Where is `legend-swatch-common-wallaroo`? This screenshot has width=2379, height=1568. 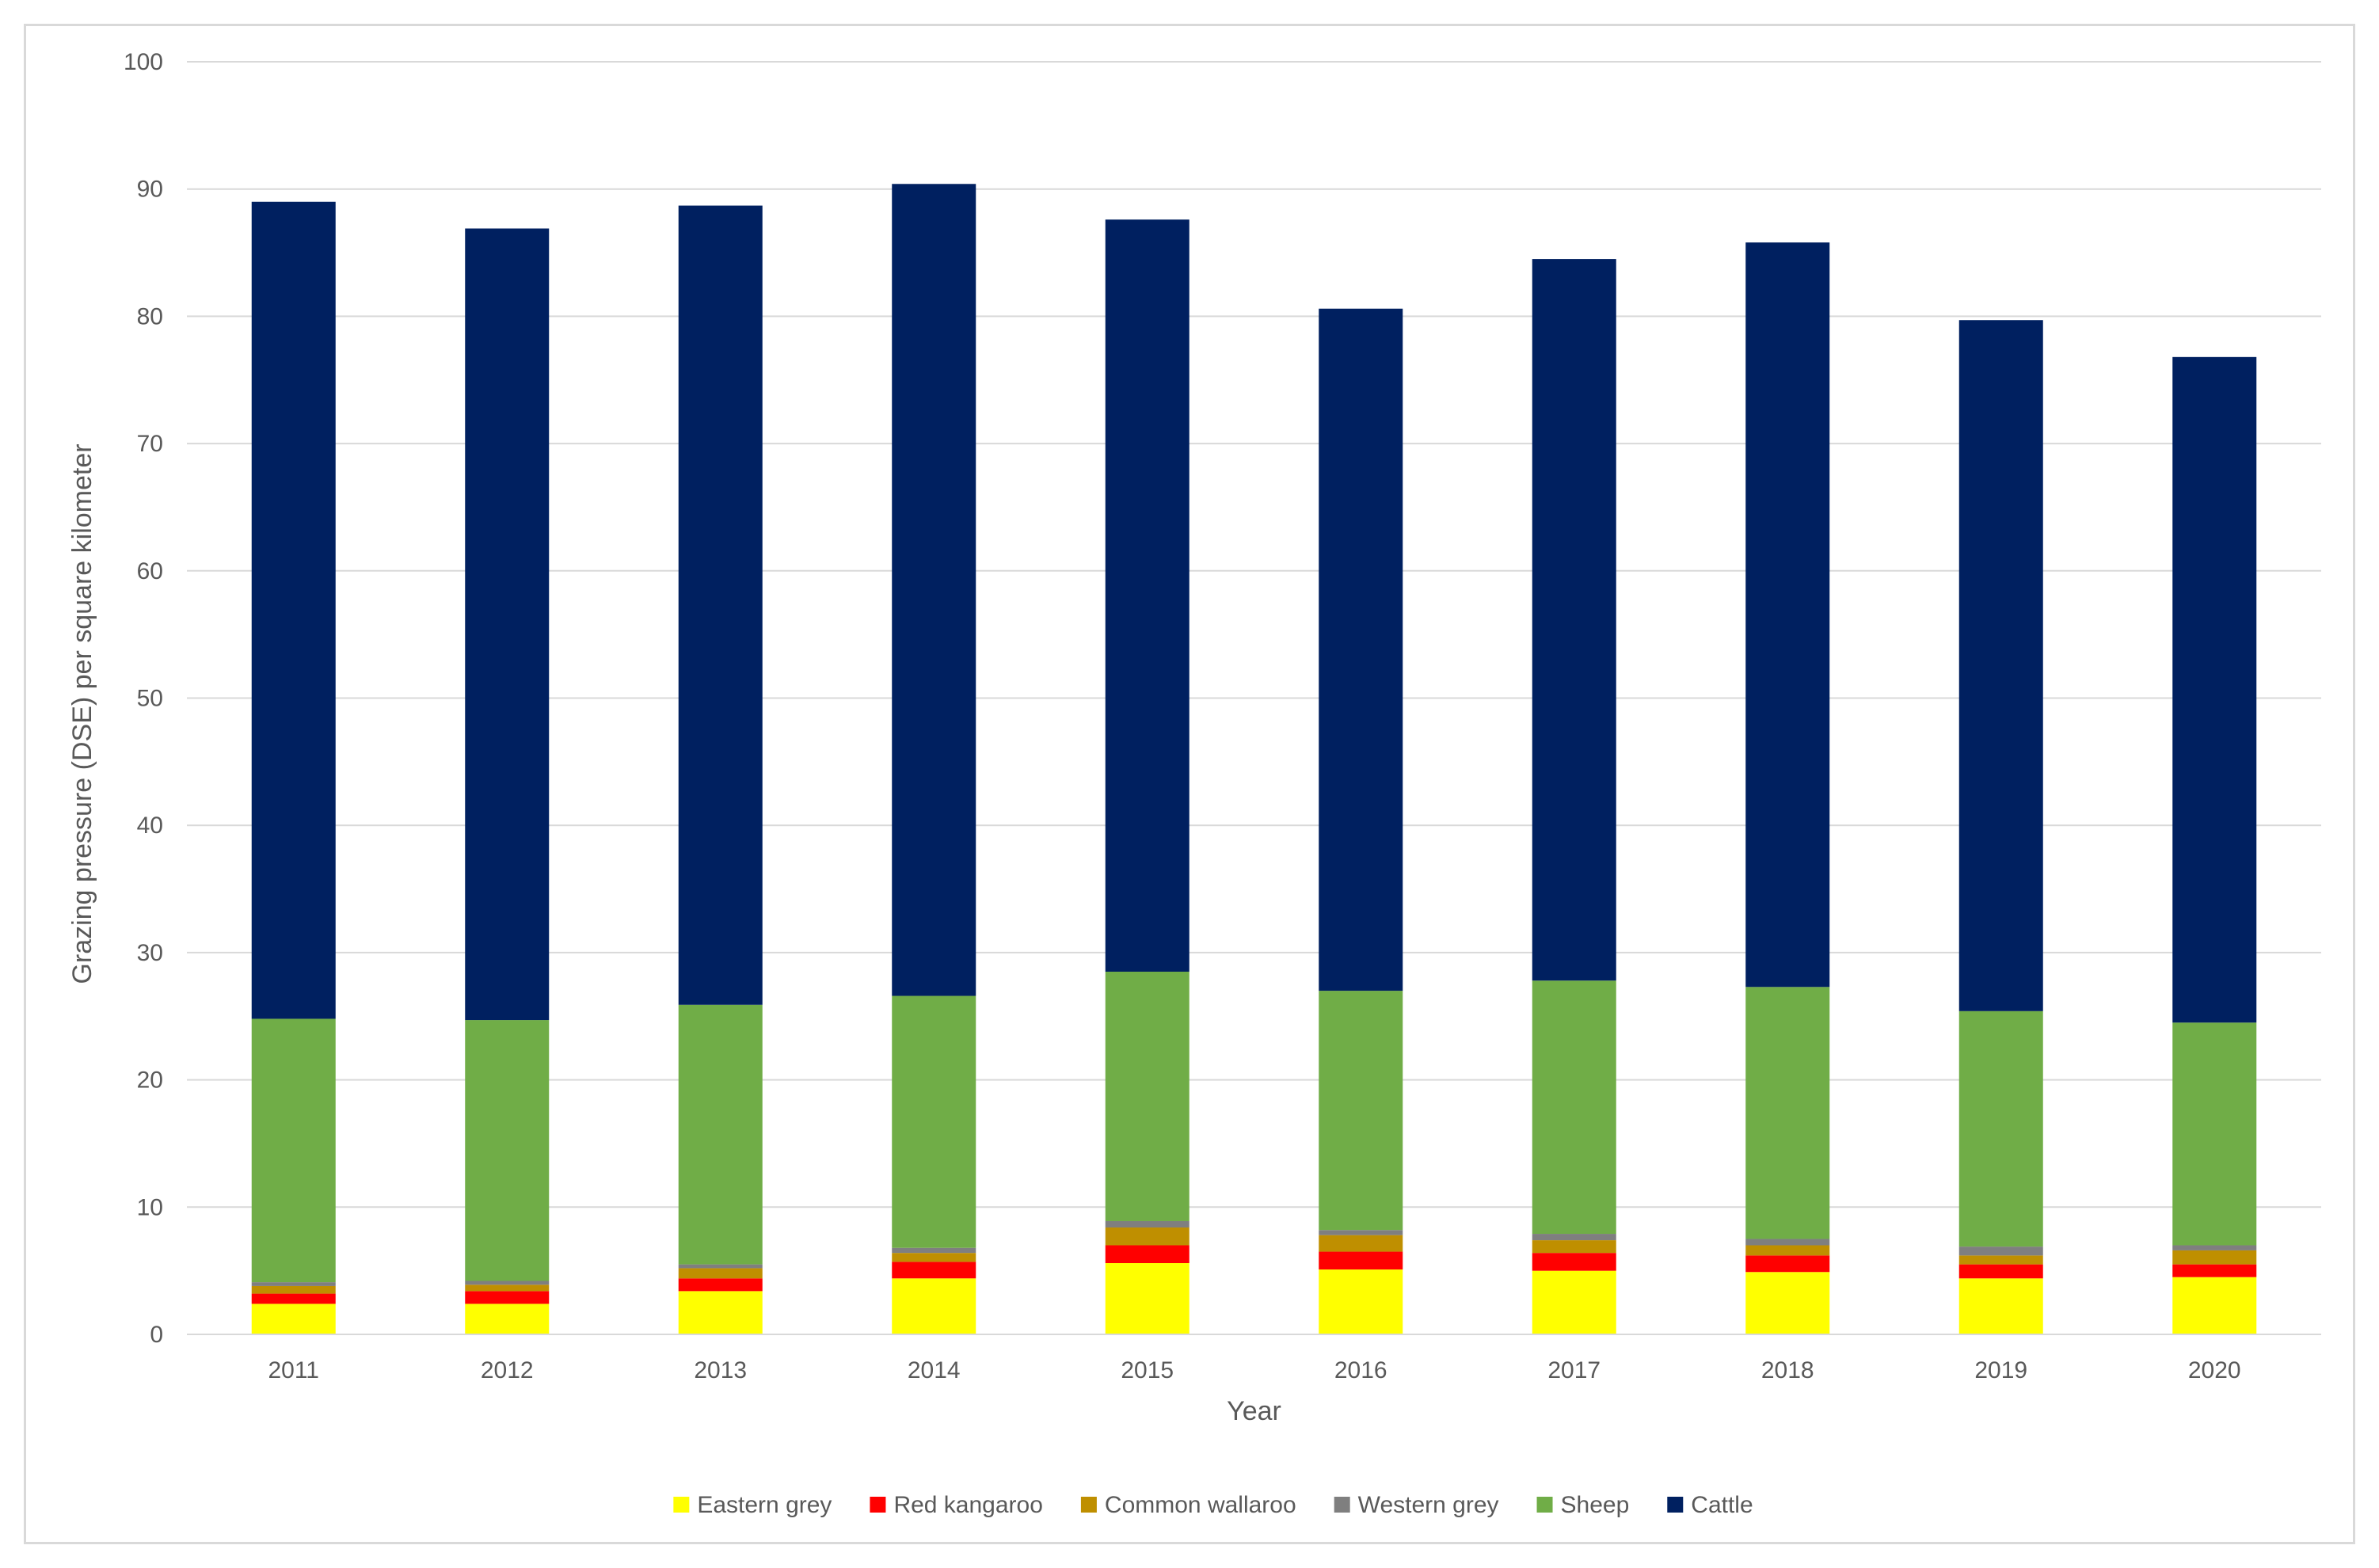
legend-swatch-common-wallaroo is located at coordinates (1088, 1505).